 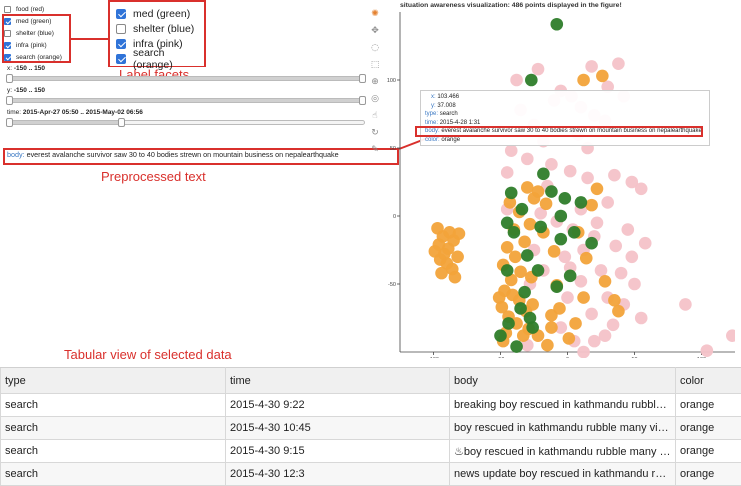 I want to click on zoom-facet-label-med: med (green), so click(x=162, y=13).